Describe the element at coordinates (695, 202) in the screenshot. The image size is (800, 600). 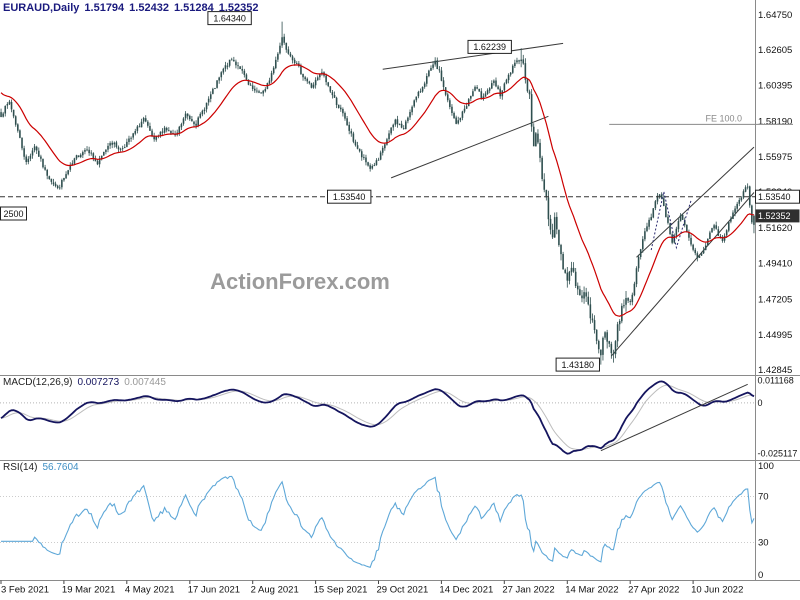
I see `channel-upper-line` at that location.